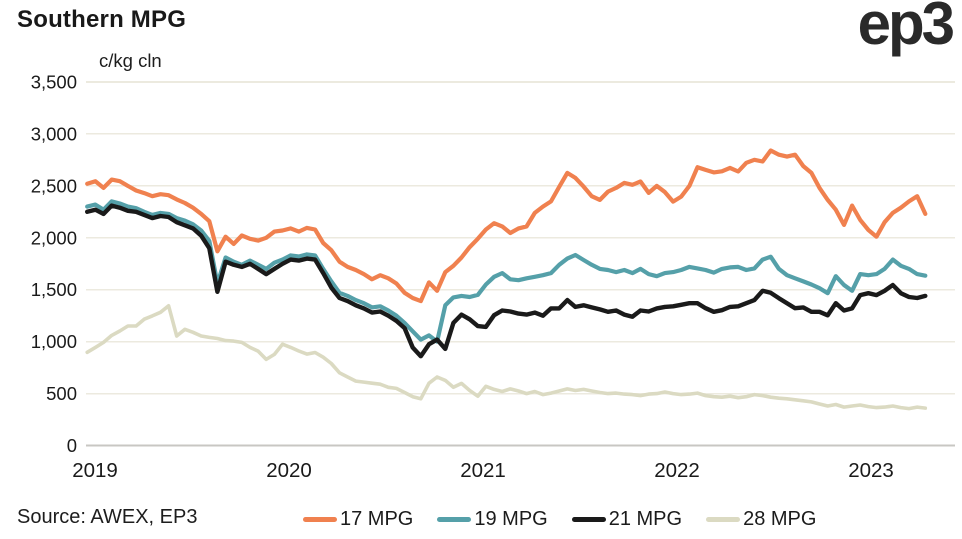  Describe the element at coordinates (511, 518) in the screenshot. I see `legend-label: 19 MPG` at that location.